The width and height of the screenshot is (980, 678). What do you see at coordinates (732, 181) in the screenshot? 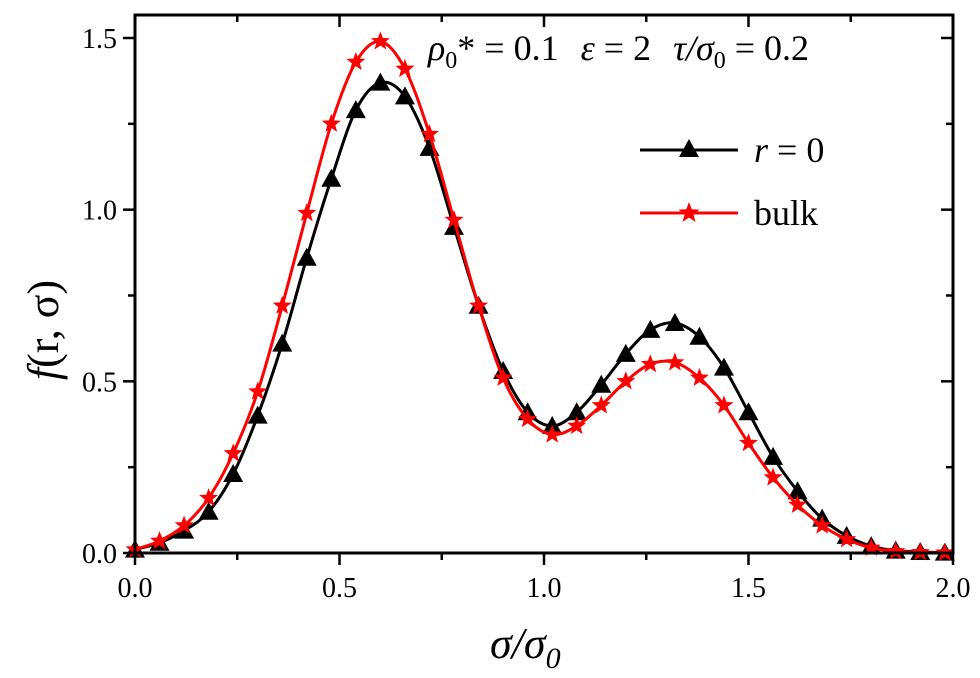
I see `legend: r = 0 bulk` at bounding box center [732, 181].